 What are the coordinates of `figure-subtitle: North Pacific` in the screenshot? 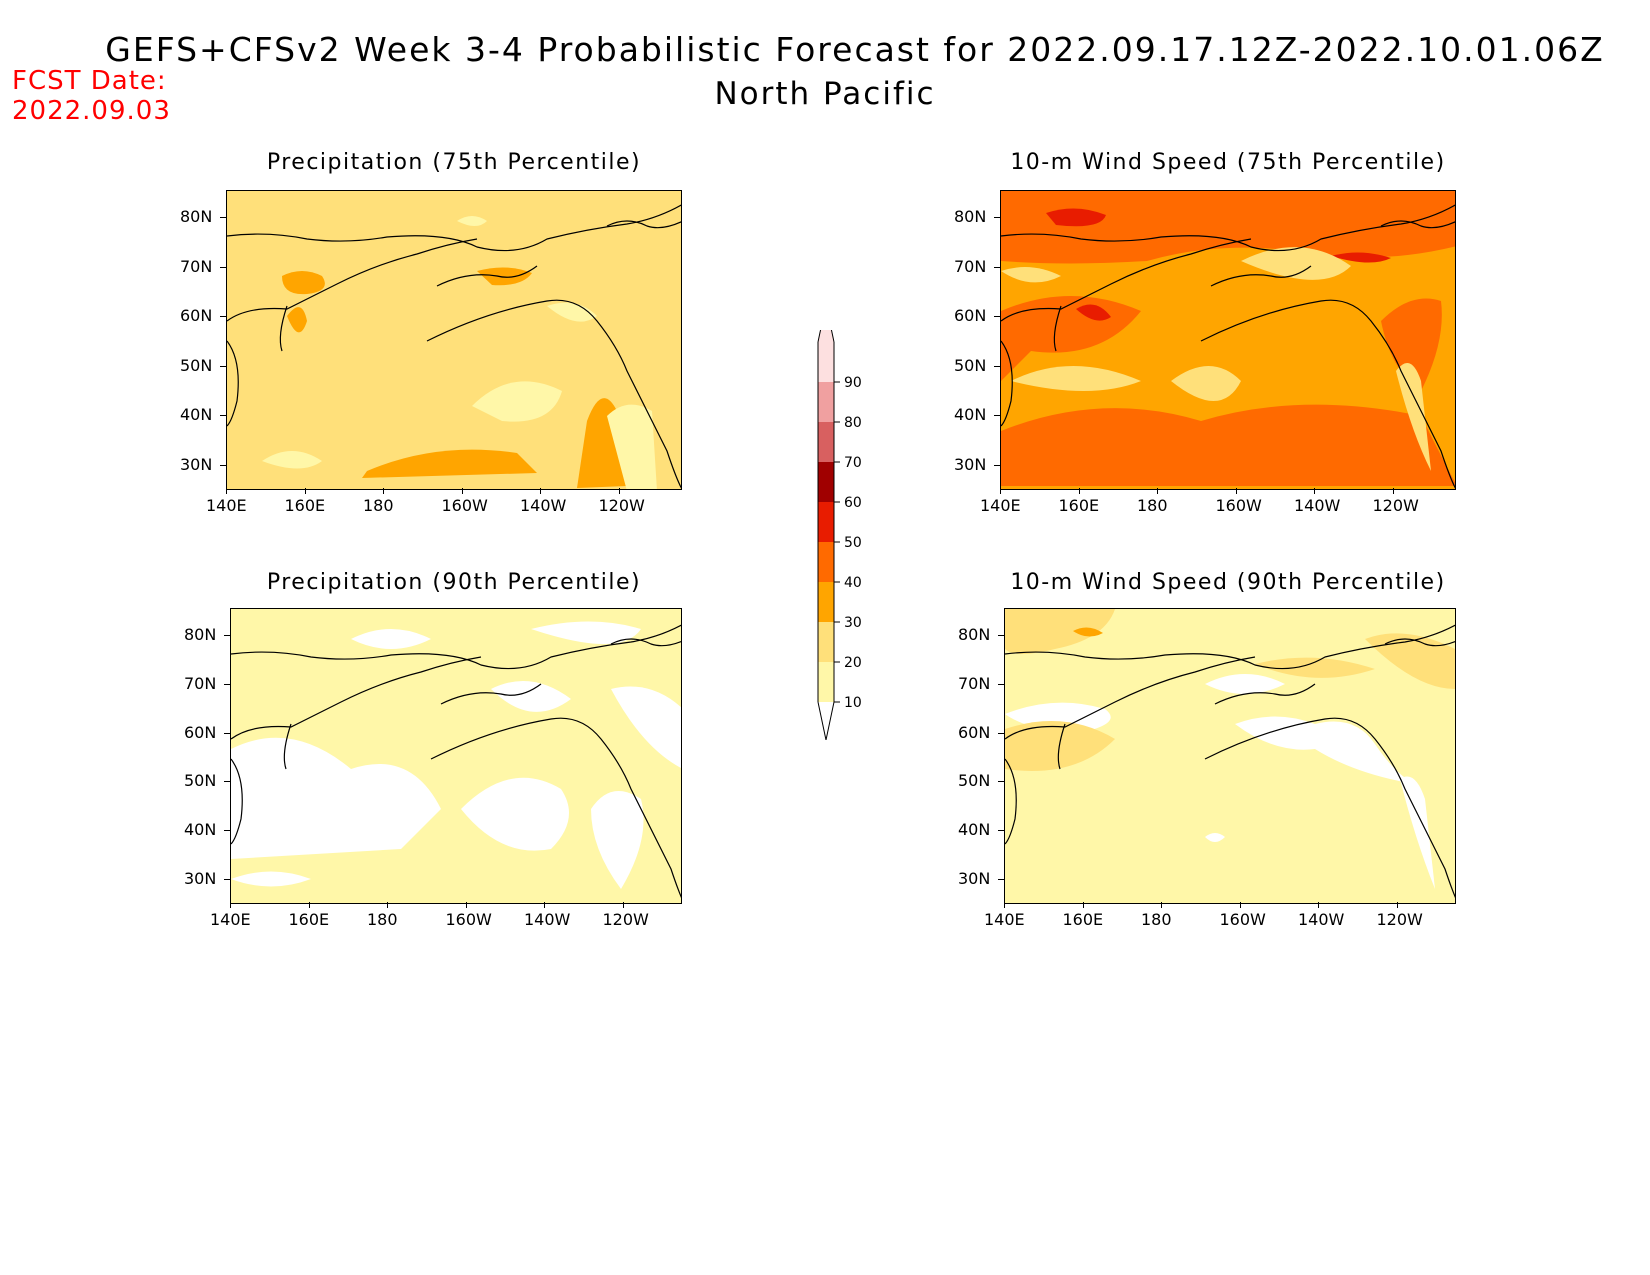 It's located at (825, 94).